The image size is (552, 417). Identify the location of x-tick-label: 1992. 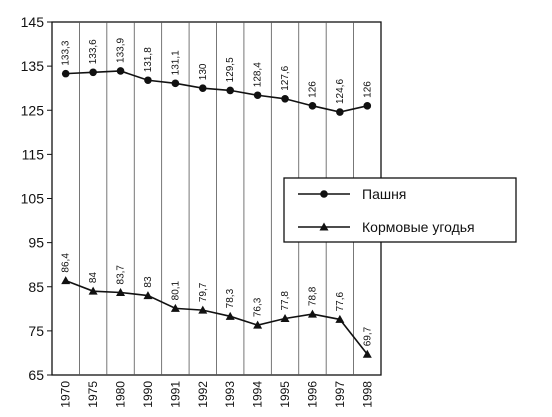
(203, 394).